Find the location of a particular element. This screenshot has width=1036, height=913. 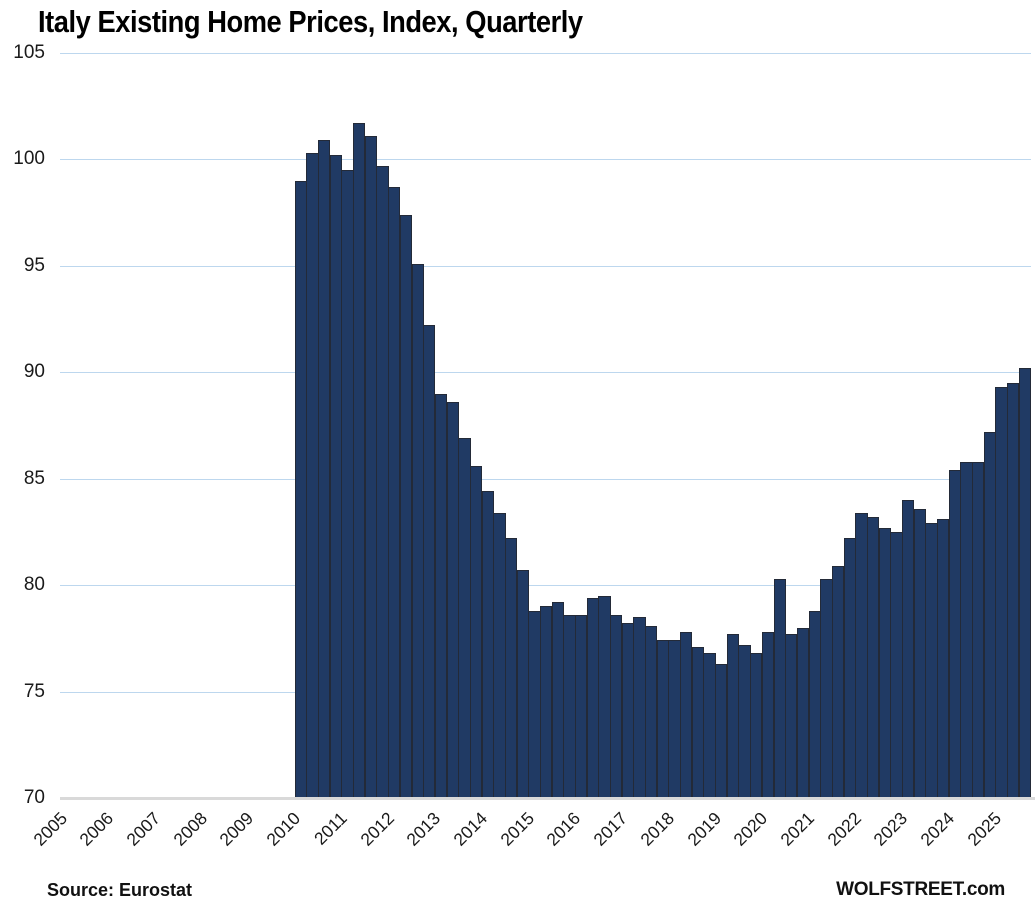

bar-2017-Q1 is located at coordinates (627, 711).